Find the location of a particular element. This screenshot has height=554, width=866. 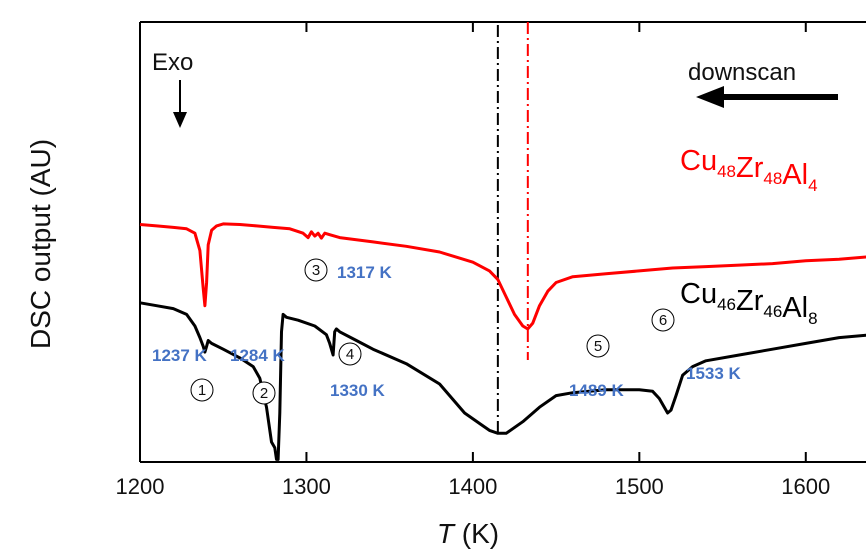

exo-arrow-head is located at coordinates (180, 120).